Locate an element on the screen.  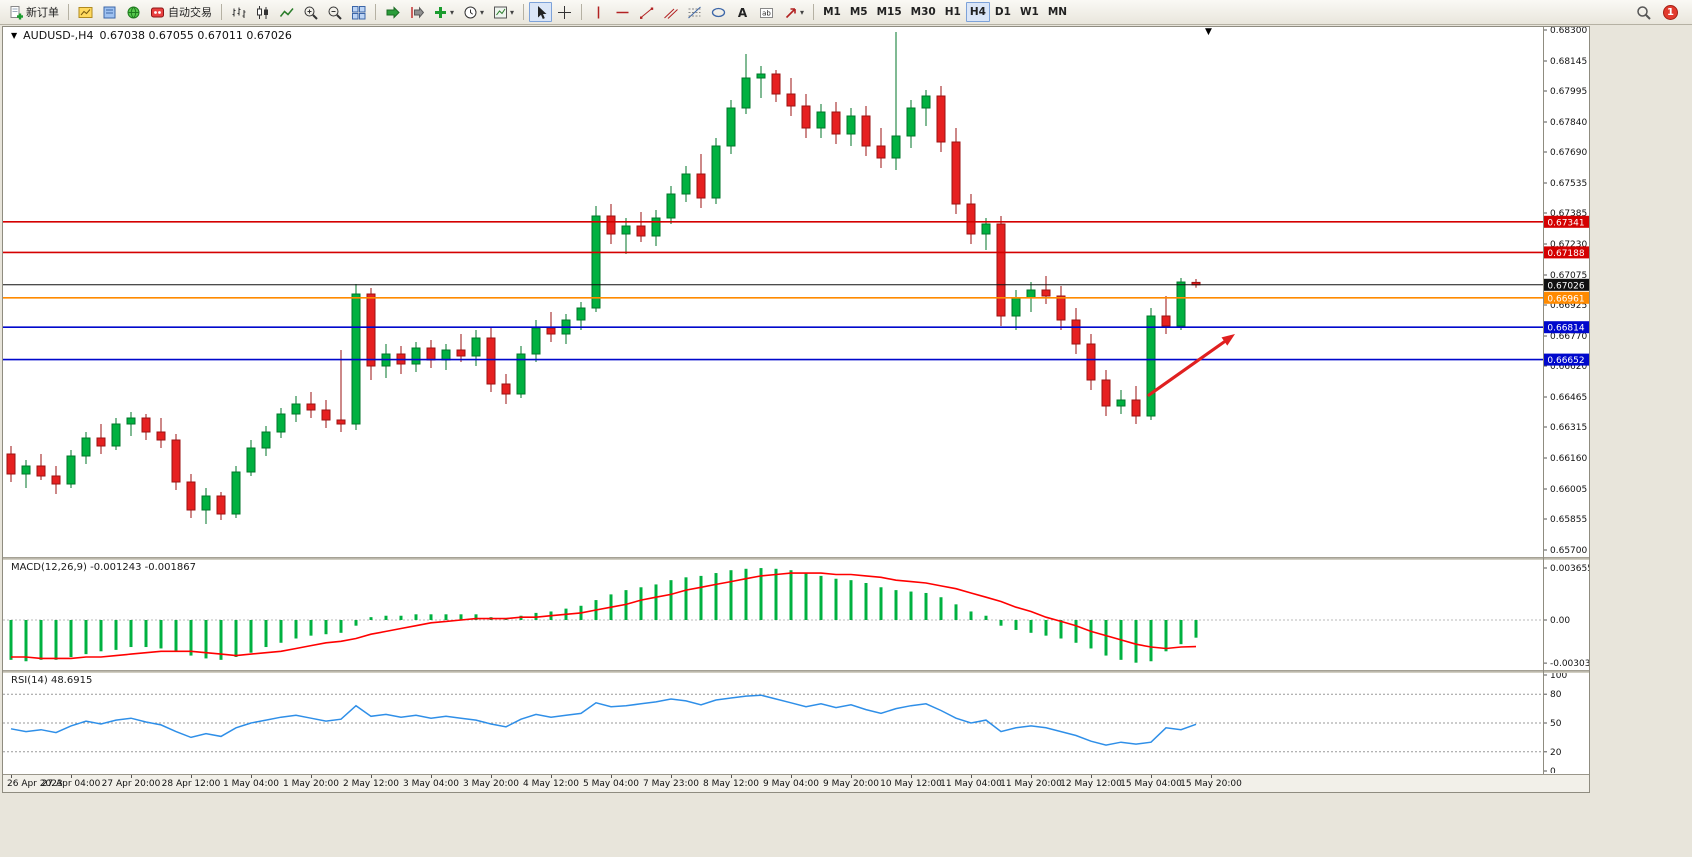
rsi-indicator-panel: 100 80 50 20 0 is located at coordinates (796, 723).